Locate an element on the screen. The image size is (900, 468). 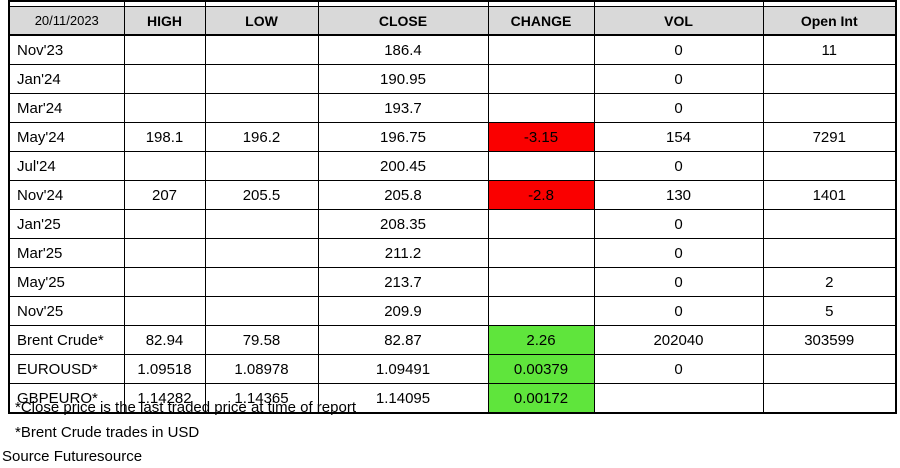
close-cell: 211.2 is located at coordinates (403, 253).